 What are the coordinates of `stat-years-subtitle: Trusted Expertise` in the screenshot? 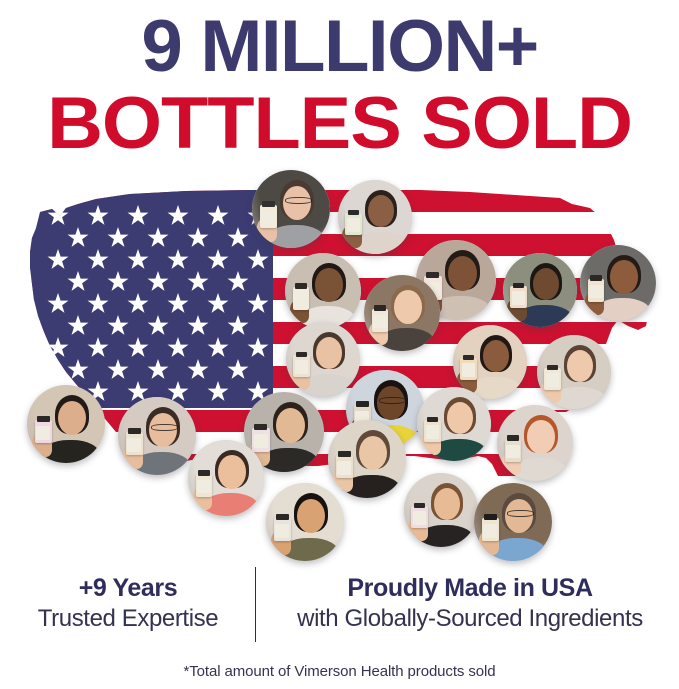 It's located at (128, 618).